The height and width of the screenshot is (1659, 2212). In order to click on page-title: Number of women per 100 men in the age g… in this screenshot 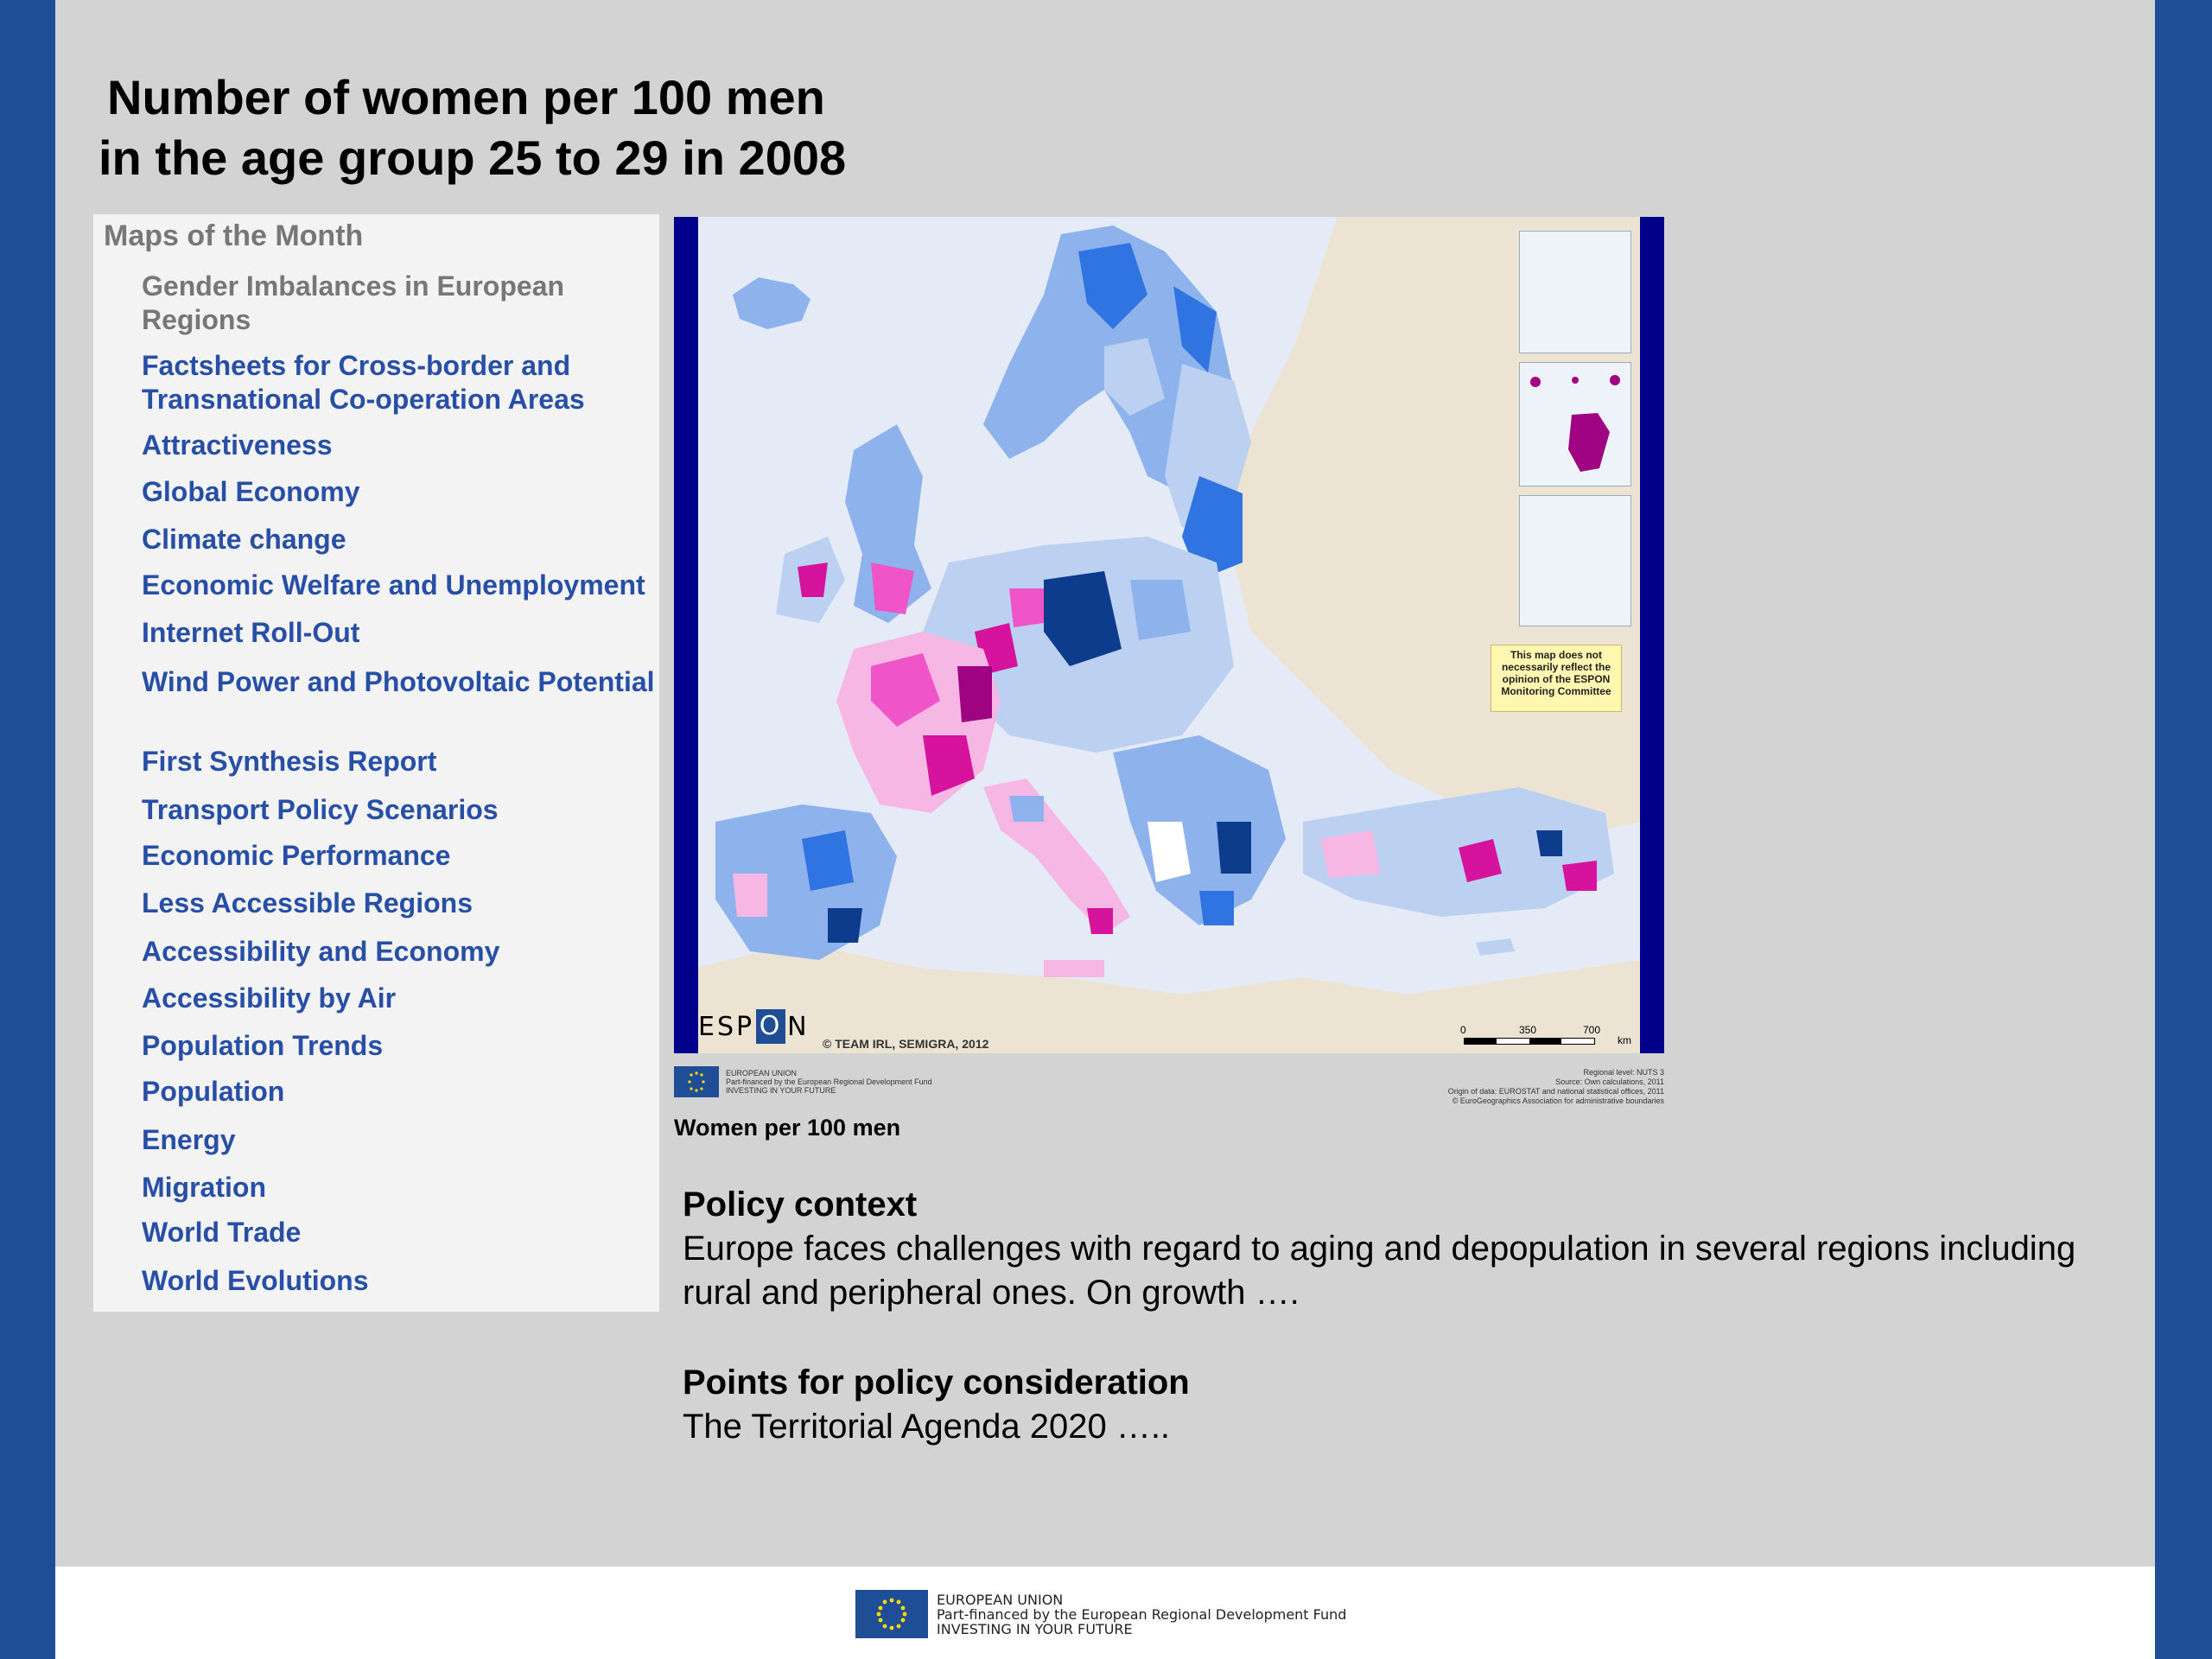, I will do `click(574, 127)`.